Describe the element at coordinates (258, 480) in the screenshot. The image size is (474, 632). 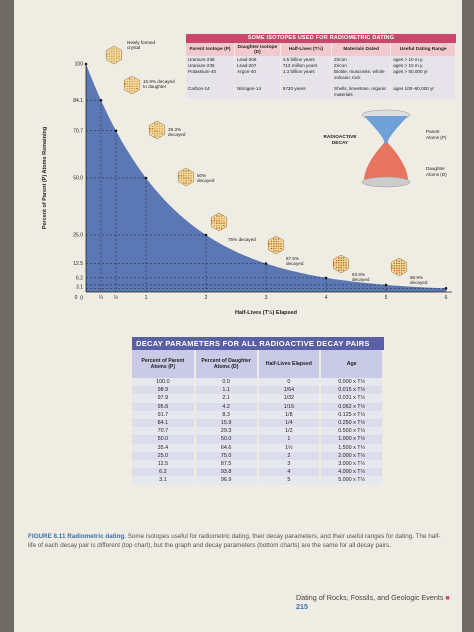
I see `table-row: 3.1 96.9 5 5.000 x T½` at that location.